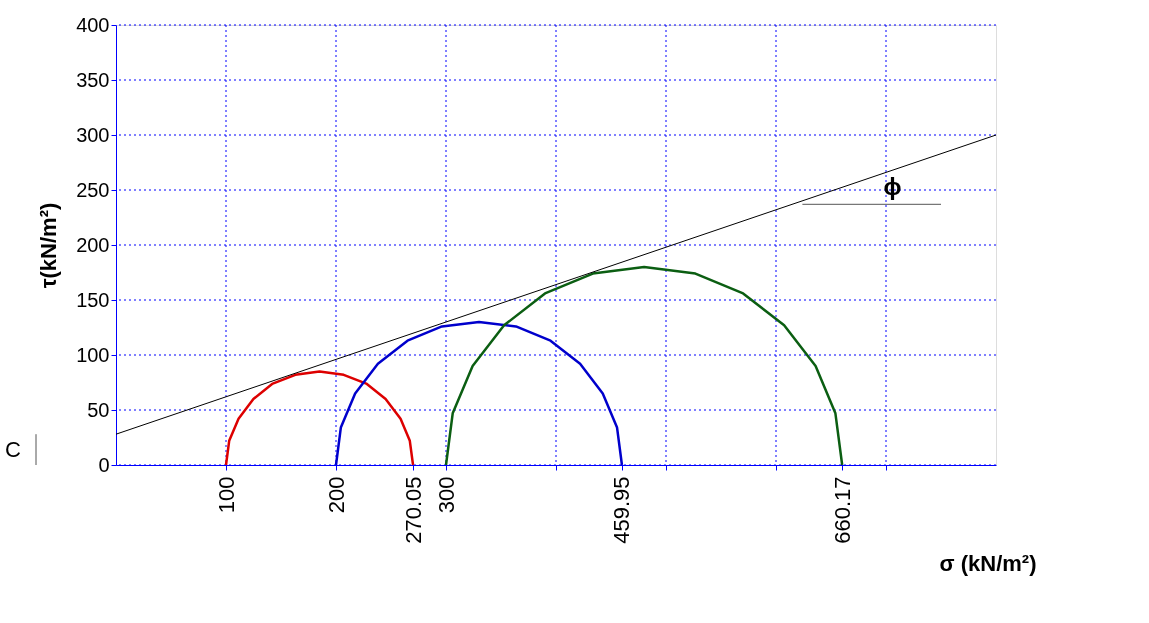  What do you see at coordinates (93, 244) in the screenshot?
I see `y-tick-label: 200` at bounding box center [93, 244].